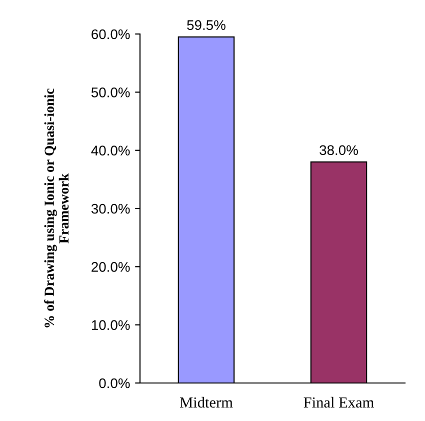  Describe the element at coordinates (56, 208) in the screenshot. I see `y-axis-title: % of Drawing using Ionic or Quasi-ionic Framework` at that location.